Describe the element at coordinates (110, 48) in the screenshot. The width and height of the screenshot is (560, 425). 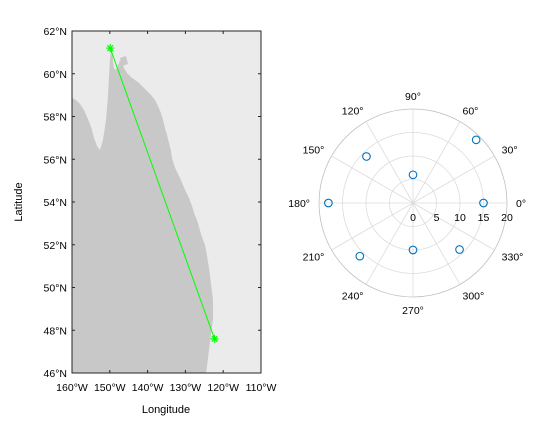
I see `route-start-marker` at that location.